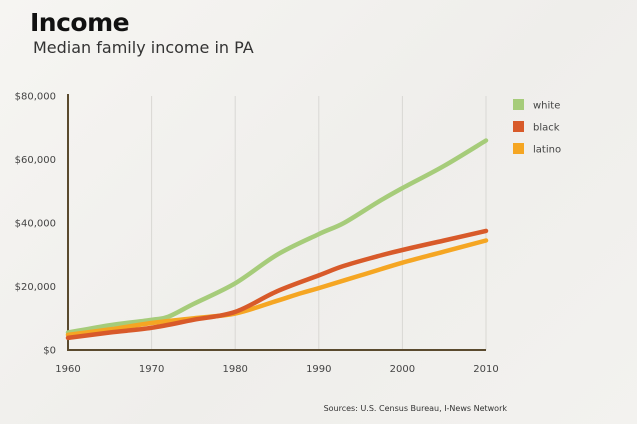 Image resolution: width=637 pixels, height=424 pixels. Describe the element at coordinates (518, 104) in the screenshot. I see `legend-swatch-white` at that location.